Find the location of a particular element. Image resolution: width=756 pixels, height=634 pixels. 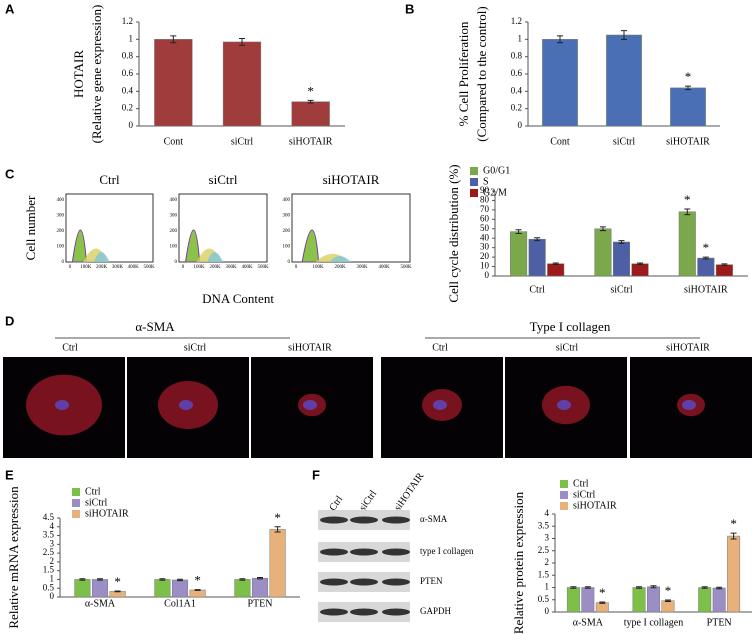

flow-g2 is located at coordinates (340, 258).